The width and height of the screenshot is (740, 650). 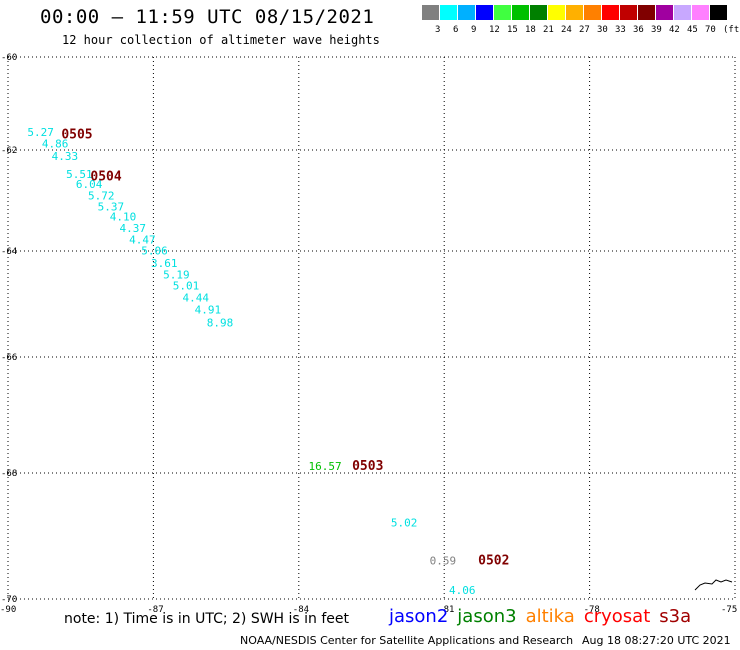 I want to click on storm-id-label: 0503, so click(x=367, y=466).